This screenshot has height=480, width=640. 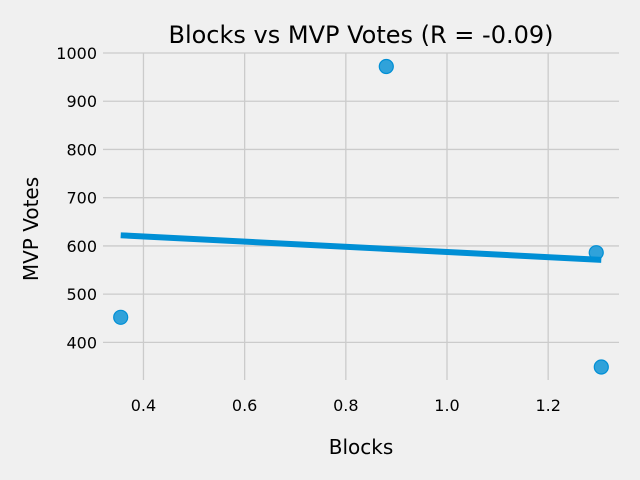 I want to click on x-tick-label: 1.2, so click(x=547, y=405).